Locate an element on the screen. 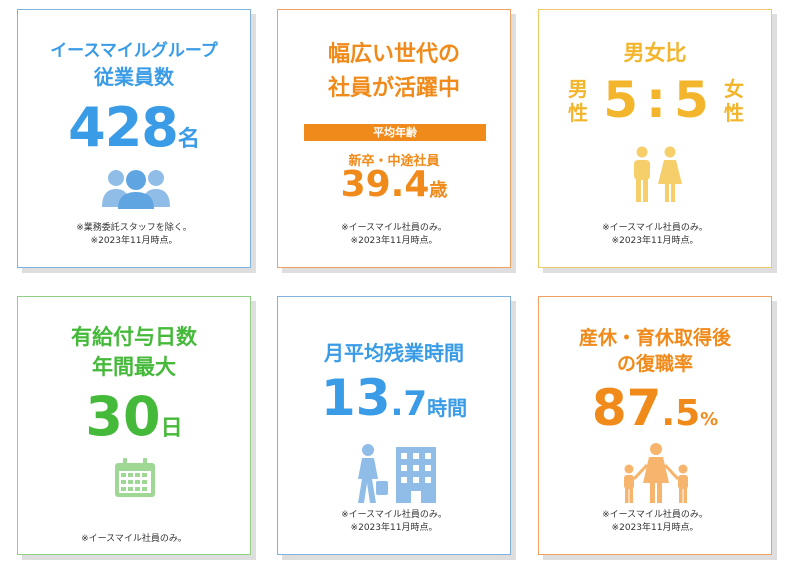 The height and width of the screenshot is (572, 800). value-unit: % is located at coordinates (709, 419).